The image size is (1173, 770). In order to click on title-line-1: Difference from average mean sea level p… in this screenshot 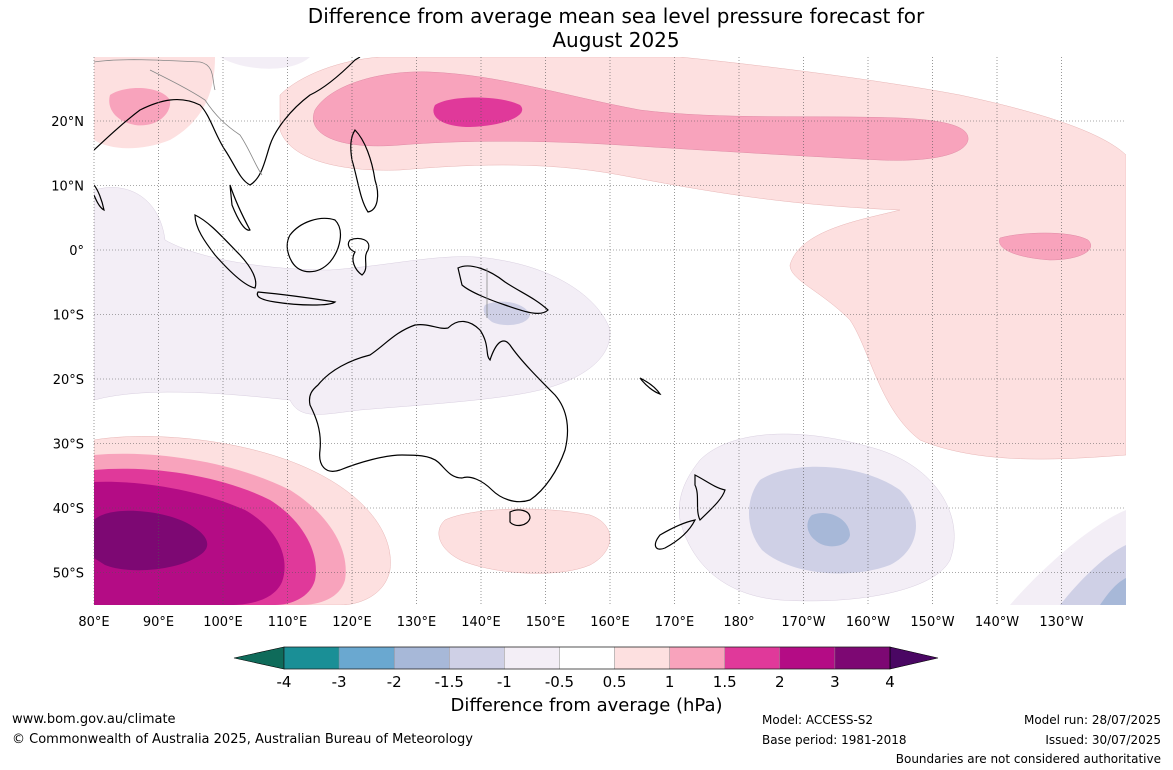, I will do `click(616, 16)`.